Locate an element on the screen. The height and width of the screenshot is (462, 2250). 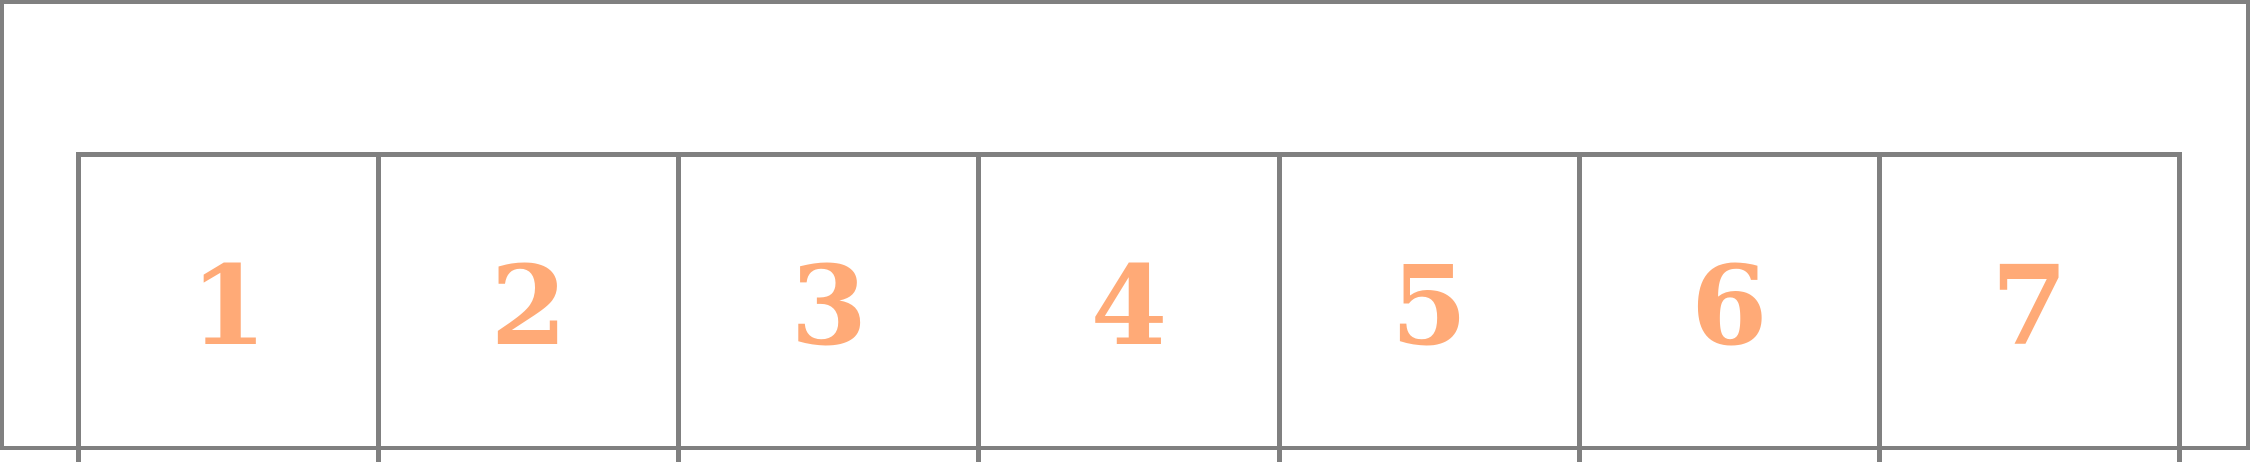
number-cell: 3 is located at coordinates (826, 309).